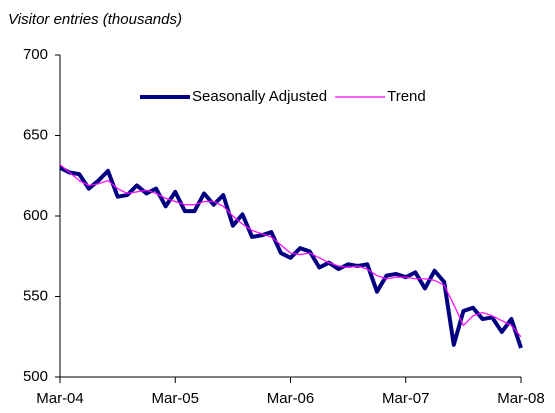 The width and height of the screenshot is (555, 413). Describe the element at coordinates (175, 398) in the screenshot. I see `x-tick-label: Mar-05` at that location.